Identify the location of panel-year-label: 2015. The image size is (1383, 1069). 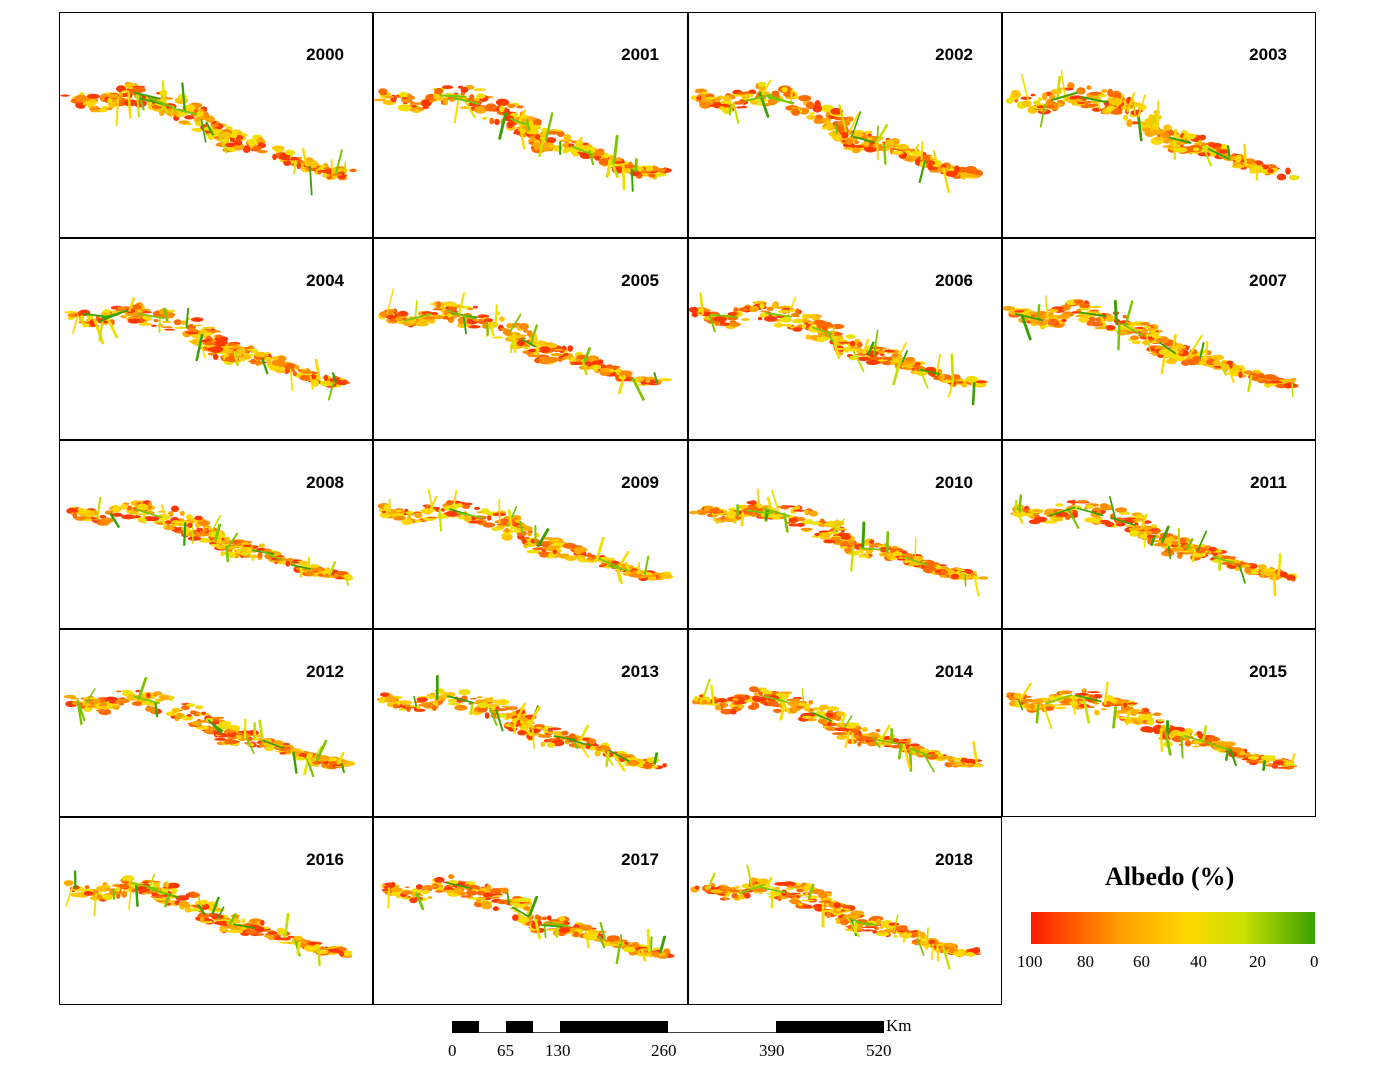
(1268, 671).